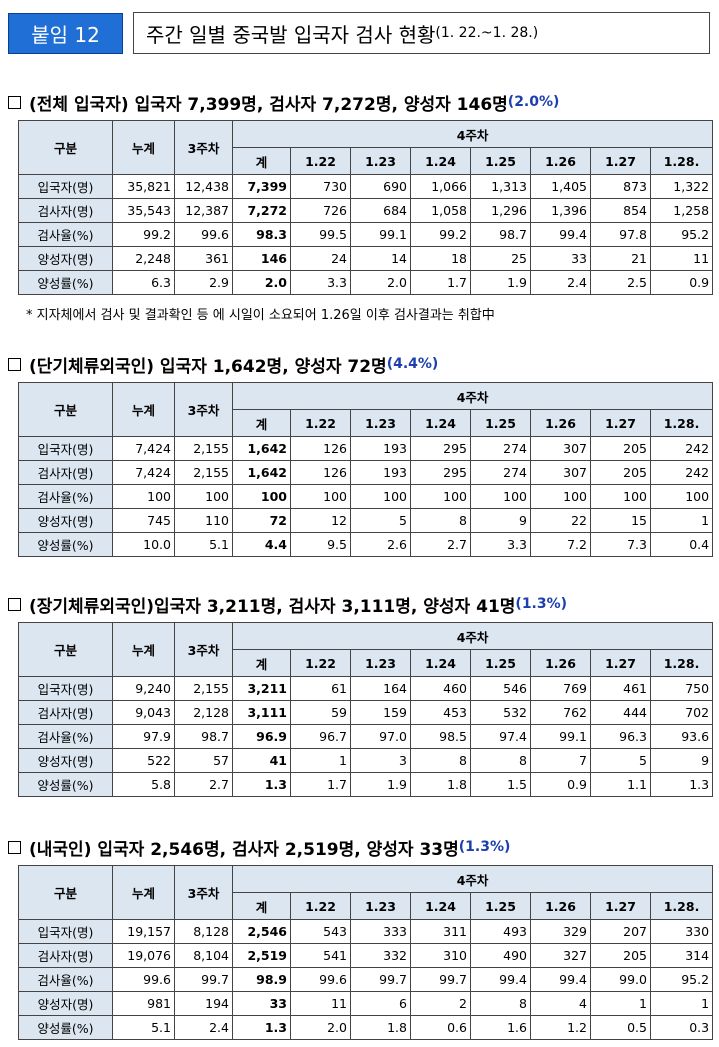 The height and width of the screenshot is (1047, 719). Describe the element at coordinates (261, 520) in the screenshot. I see `cell-week4-total: 72` at that location.